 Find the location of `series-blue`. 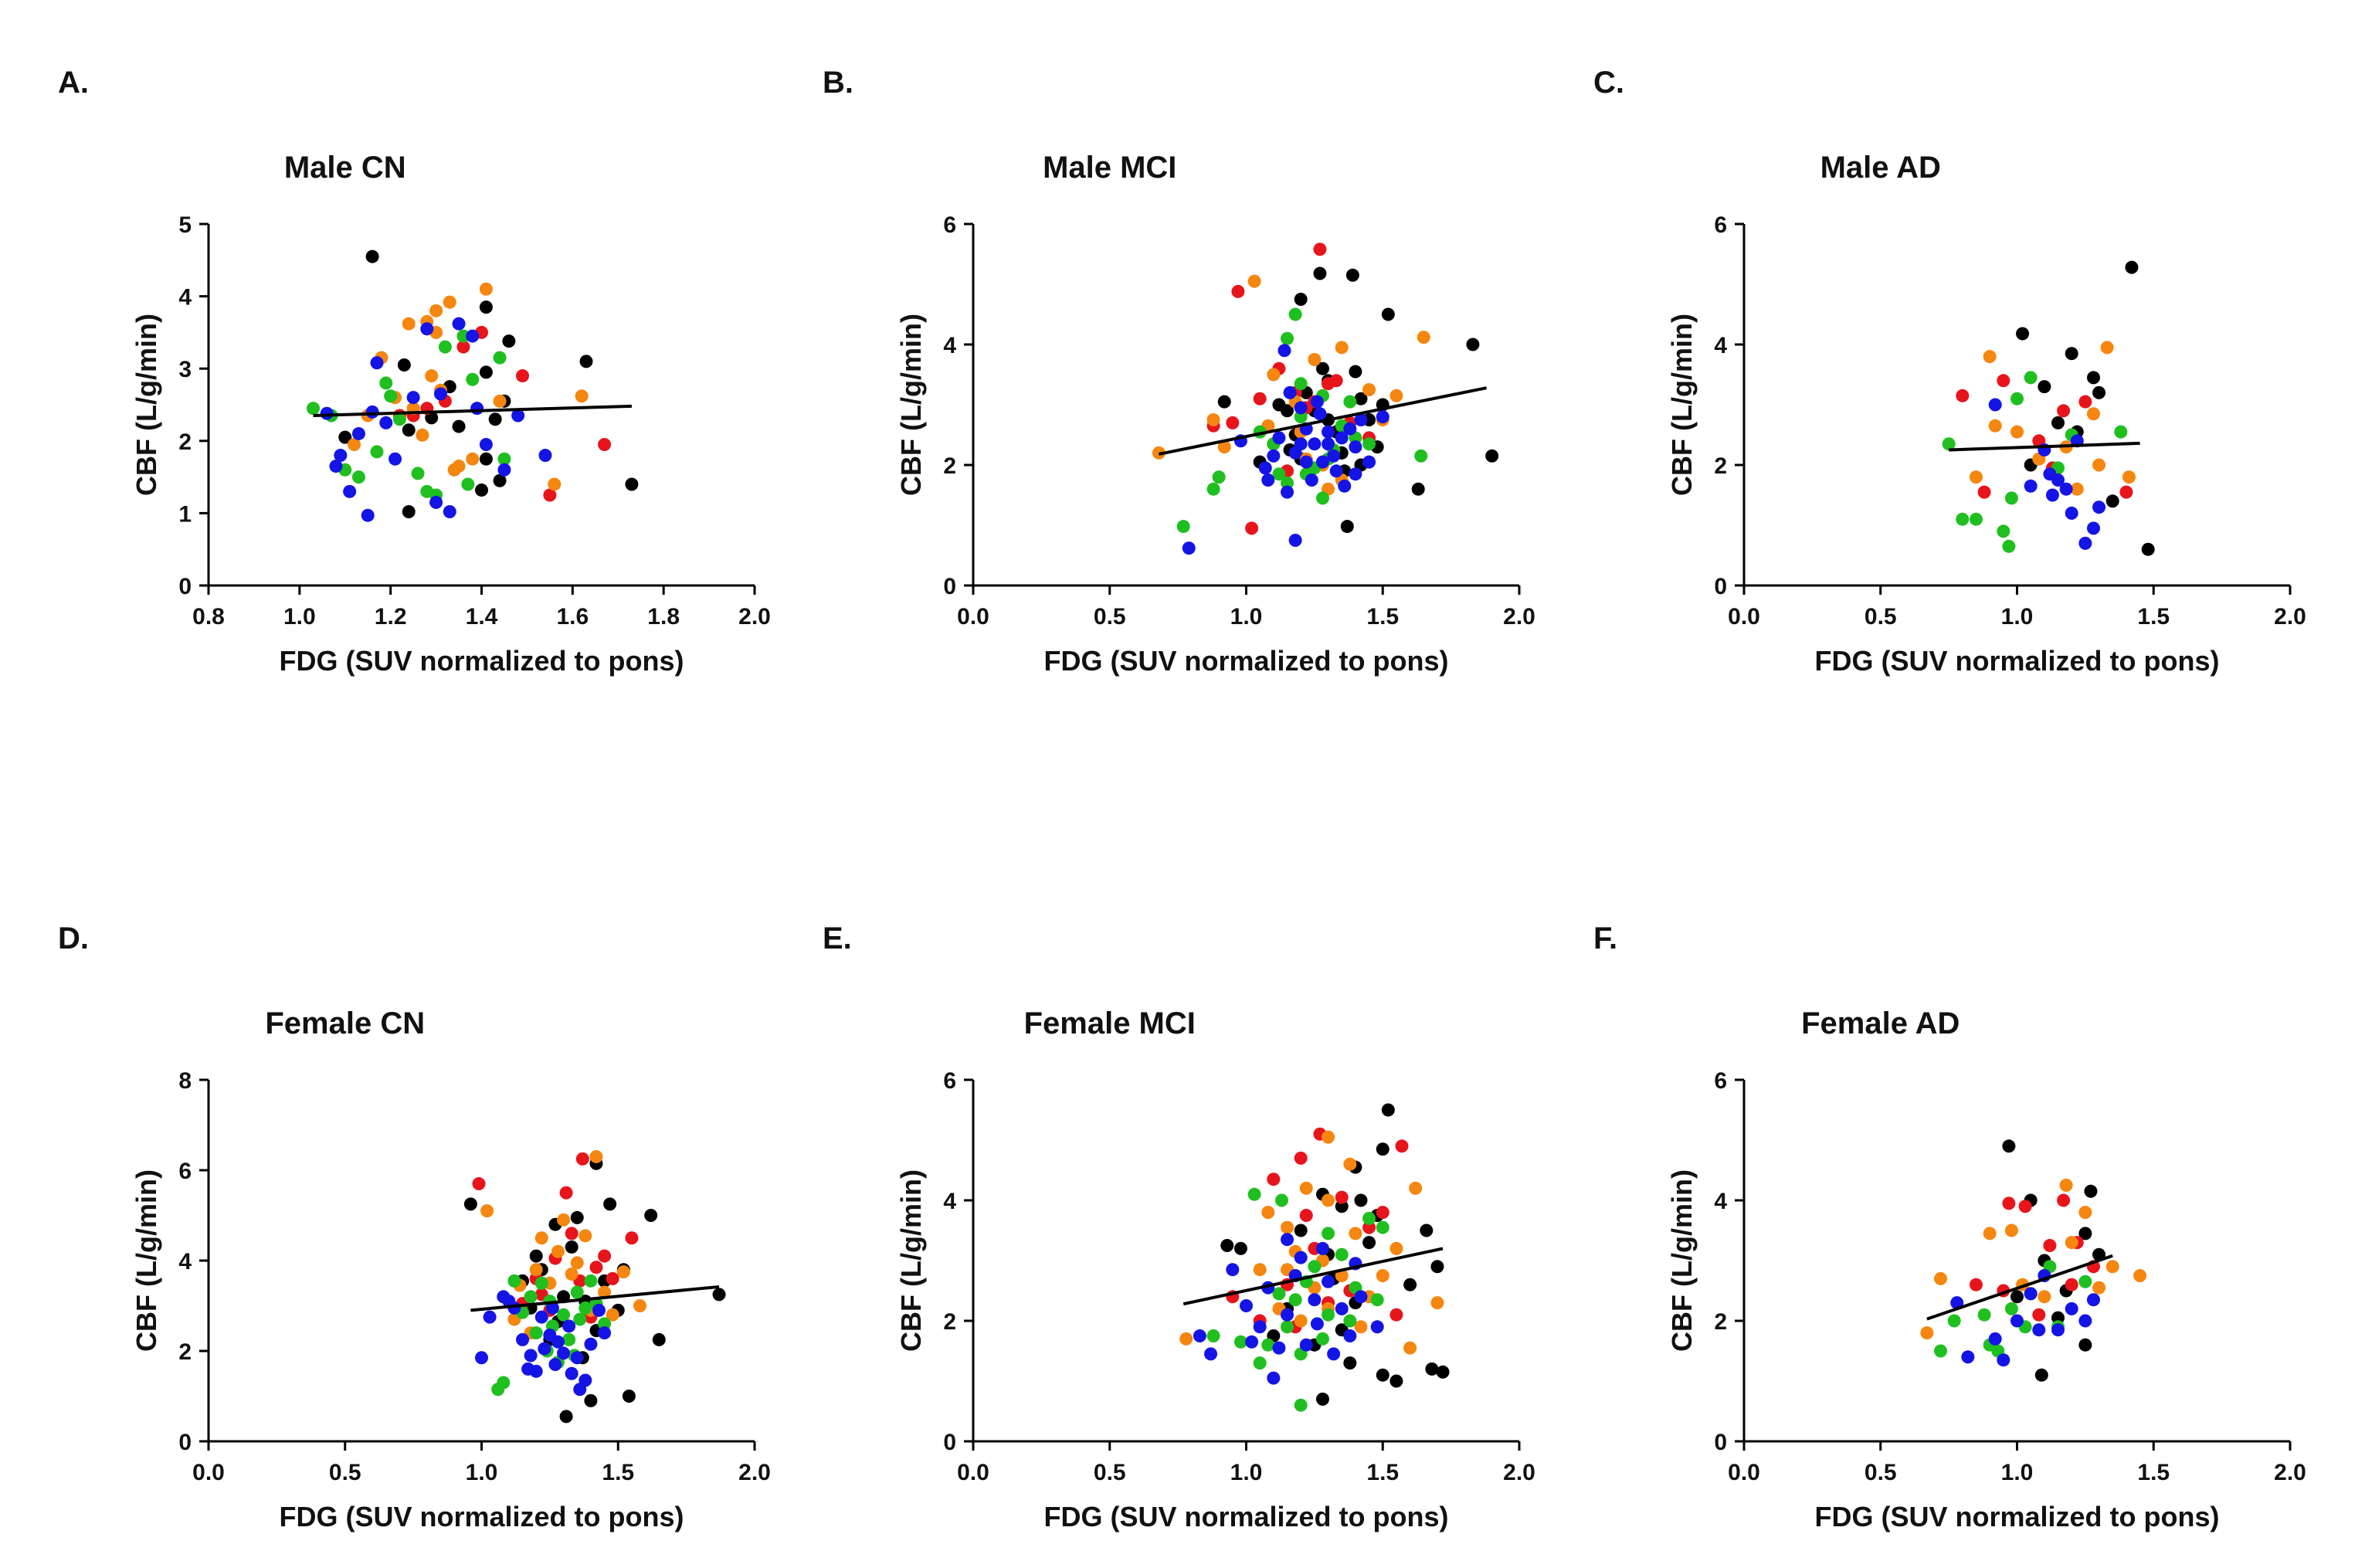

series-blue is located at coordinates (2025, 1318).